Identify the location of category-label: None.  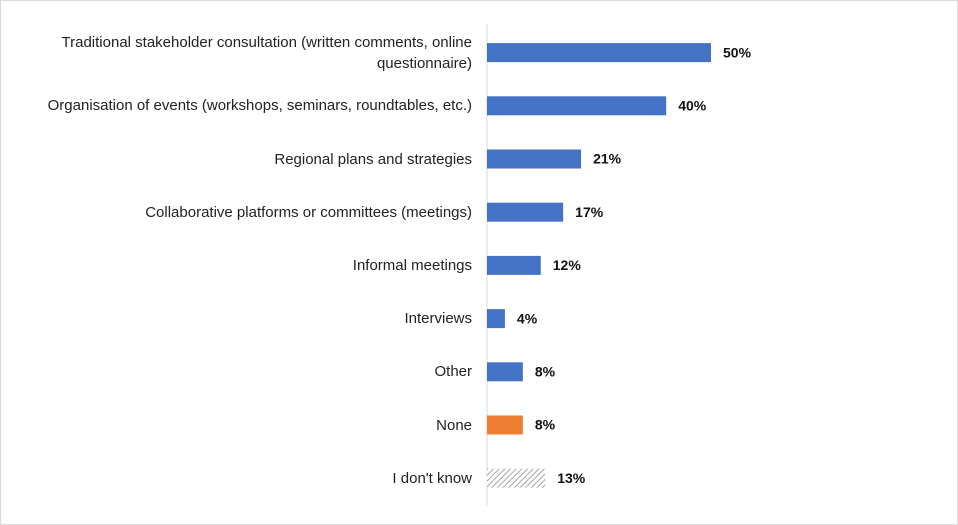
(454, 425).